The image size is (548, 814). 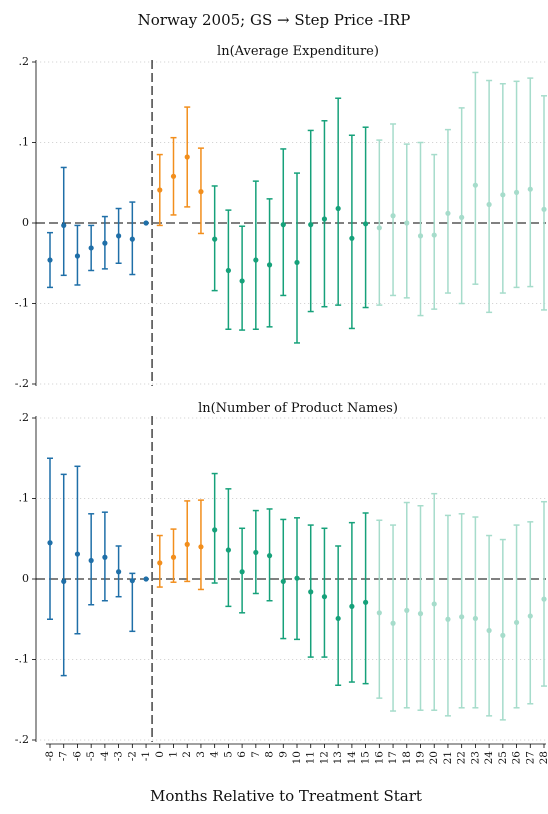 What do you see at coordinates (242, 754) in the screenshot?
I see `x-tick-label: 6` at bounding box center [242, 754].